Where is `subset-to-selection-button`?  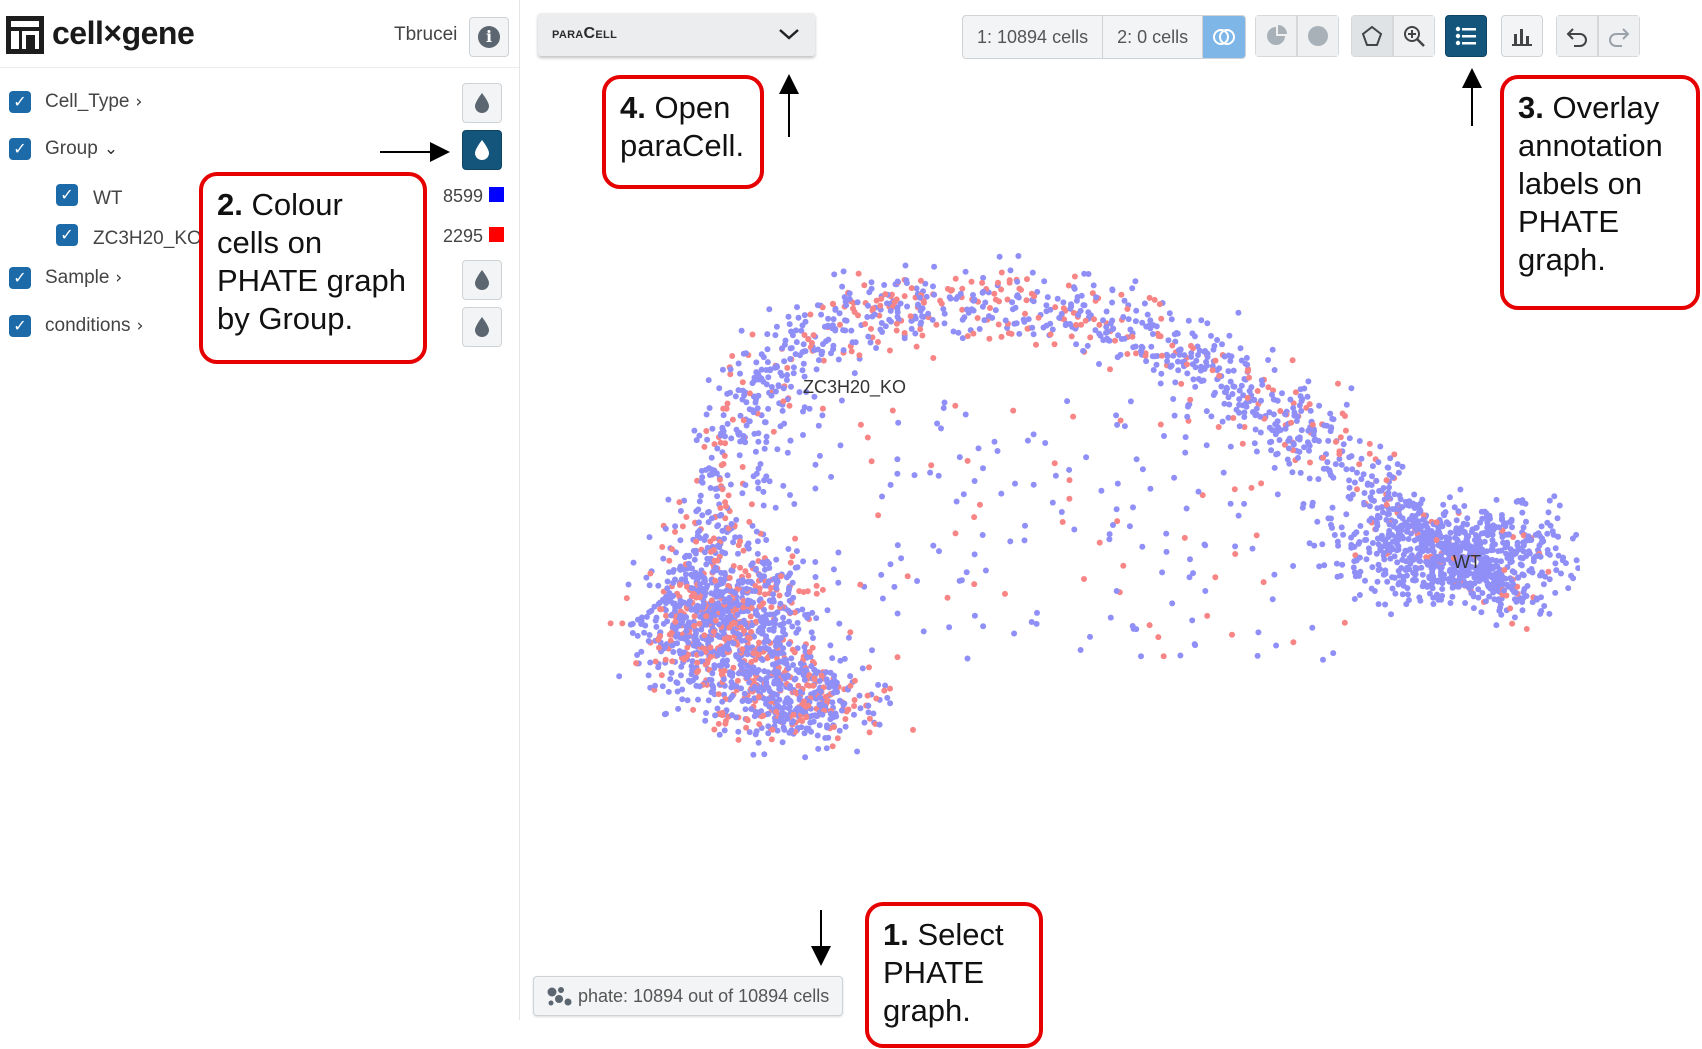
subset-to-selection-button is located at coordinates (1276, 36).